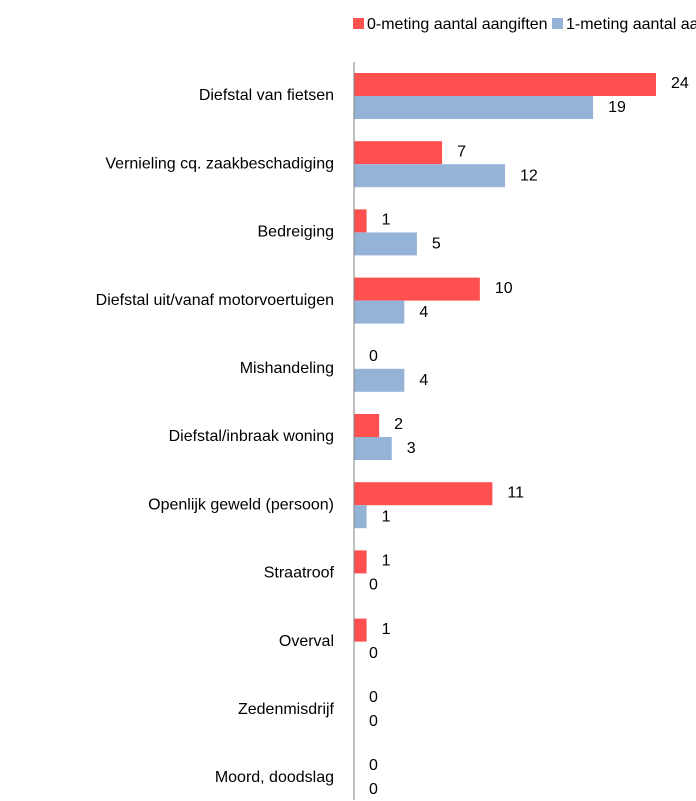  I want to click on category-label: Mishandeling, so click(287, 368).